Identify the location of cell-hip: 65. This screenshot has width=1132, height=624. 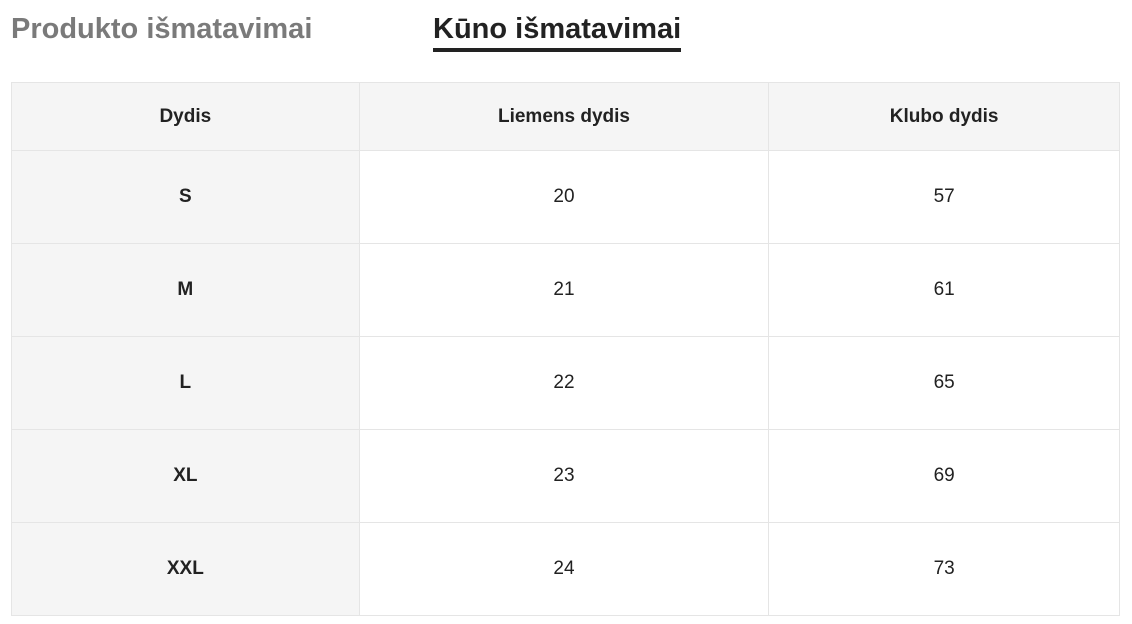
(944, 383).